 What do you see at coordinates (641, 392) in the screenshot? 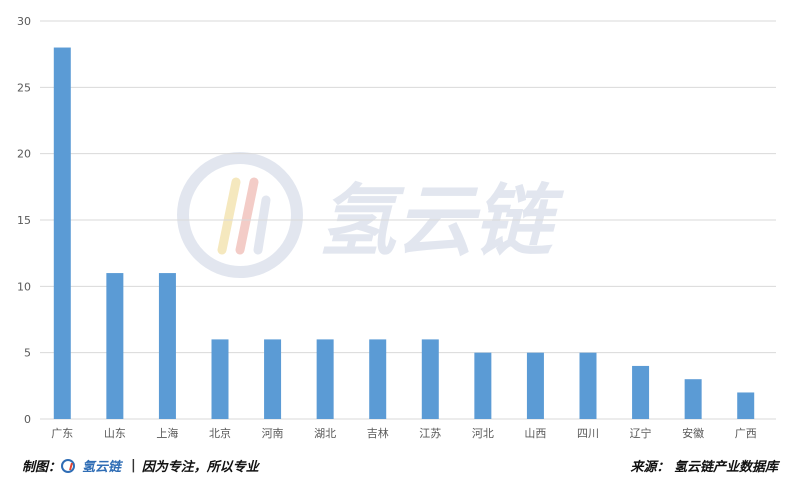
I see `bar-辽宁` at bounding box center [641, 392].